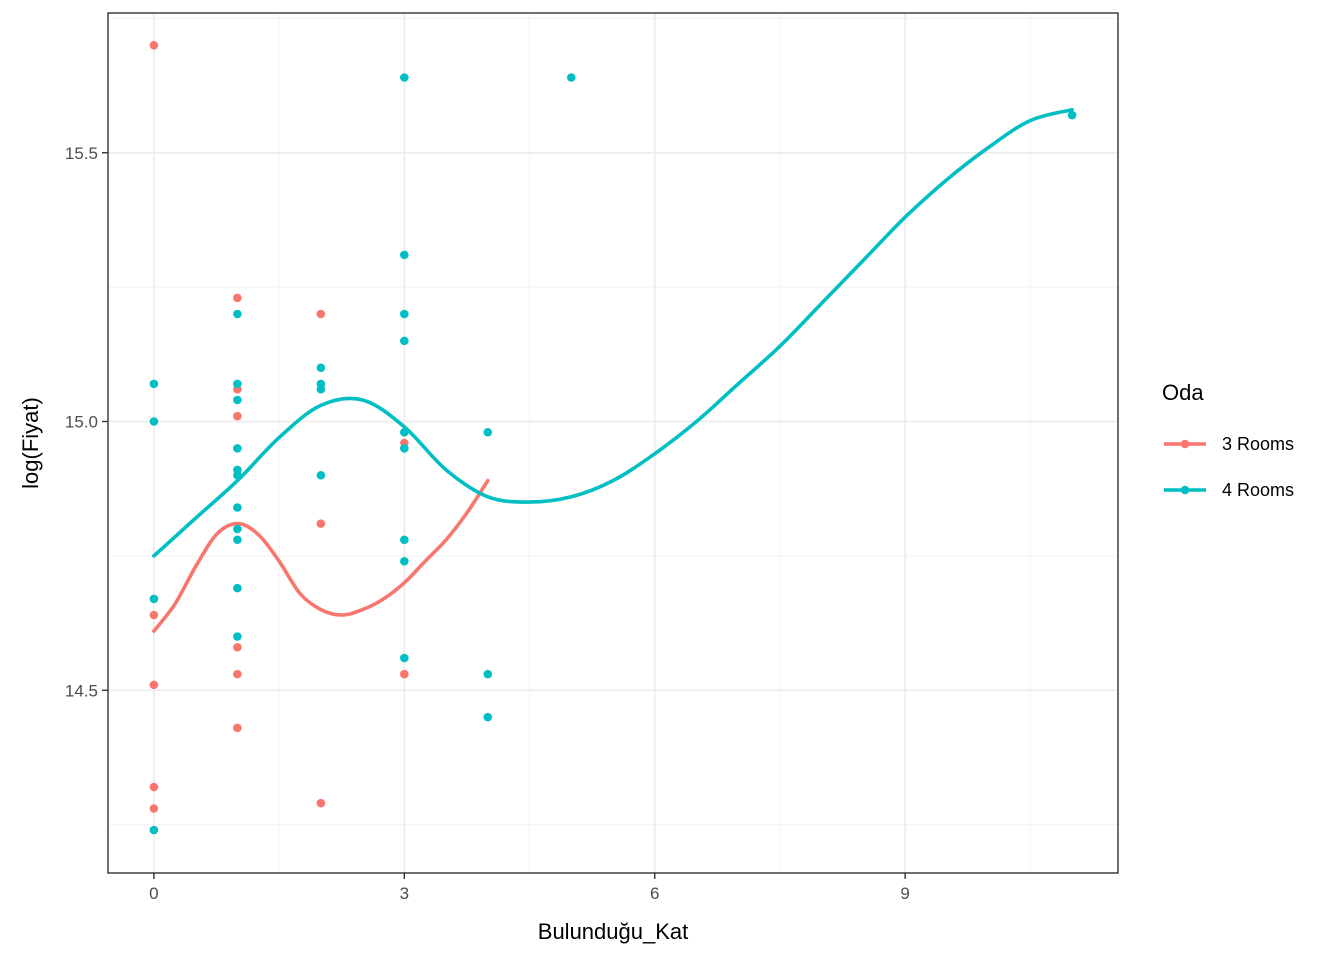 This screenshot has height=960, width=1344. I want to click on legend-label: 3 Rooms, so click(1258, 444).